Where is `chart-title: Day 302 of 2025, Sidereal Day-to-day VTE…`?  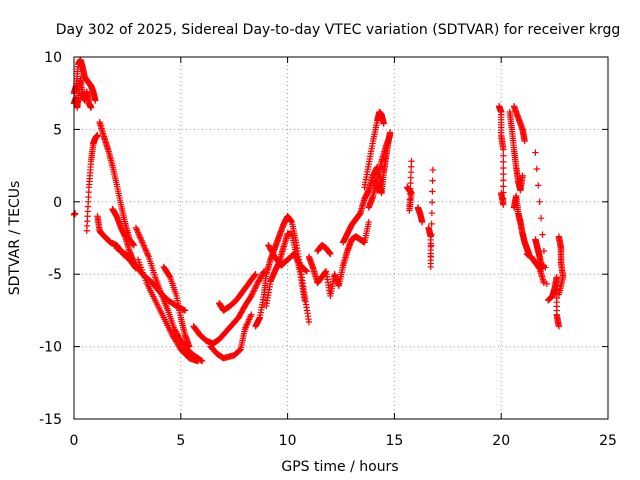
chart-title: Day 302 of 2025, Sidereal Day-to-day VTE… is located at coordinates (338, 30).